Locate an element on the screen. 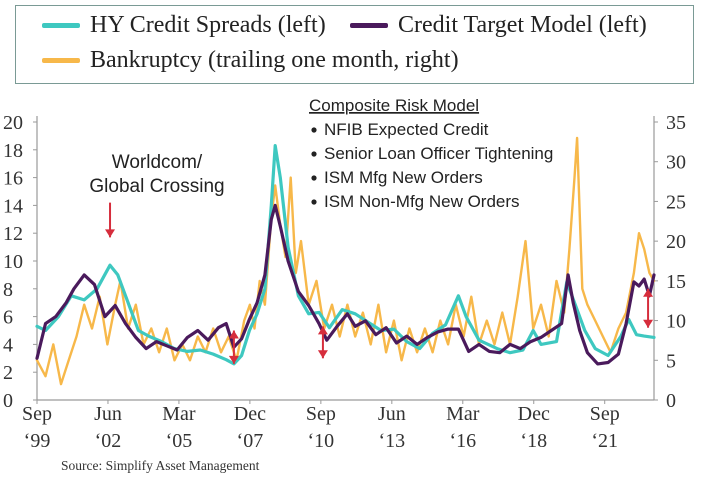  right-axis-tick-label: 30 is located at coordinates (676, 163).